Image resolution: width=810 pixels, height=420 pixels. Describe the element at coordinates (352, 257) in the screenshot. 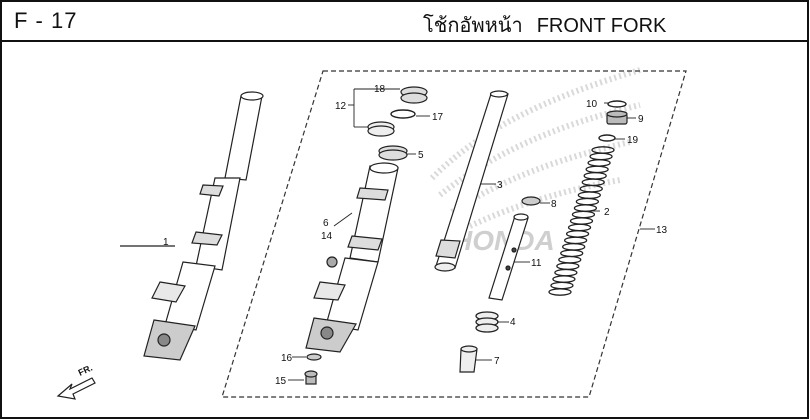

I see `part-6-fork-leg-assembly` at that location.